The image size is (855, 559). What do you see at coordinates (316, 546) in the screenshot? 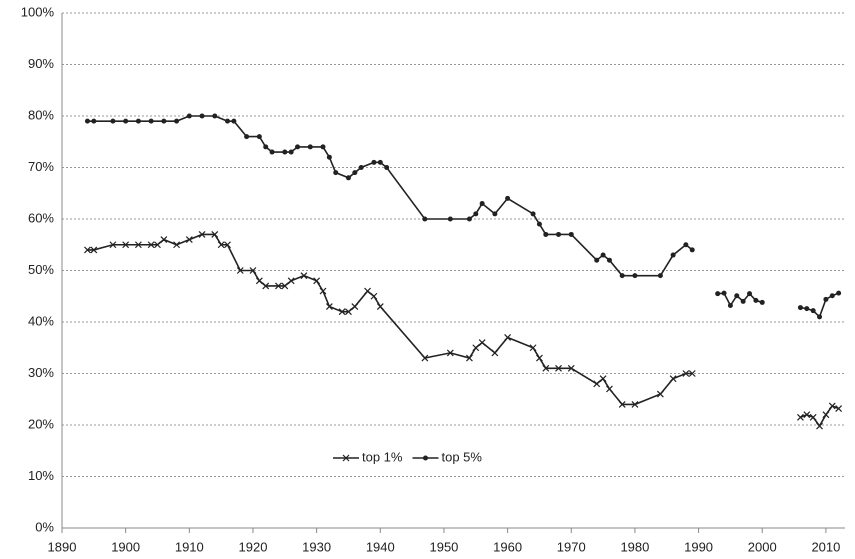
I see `x-tick-label: 1930` at bounding box center [316, 546].